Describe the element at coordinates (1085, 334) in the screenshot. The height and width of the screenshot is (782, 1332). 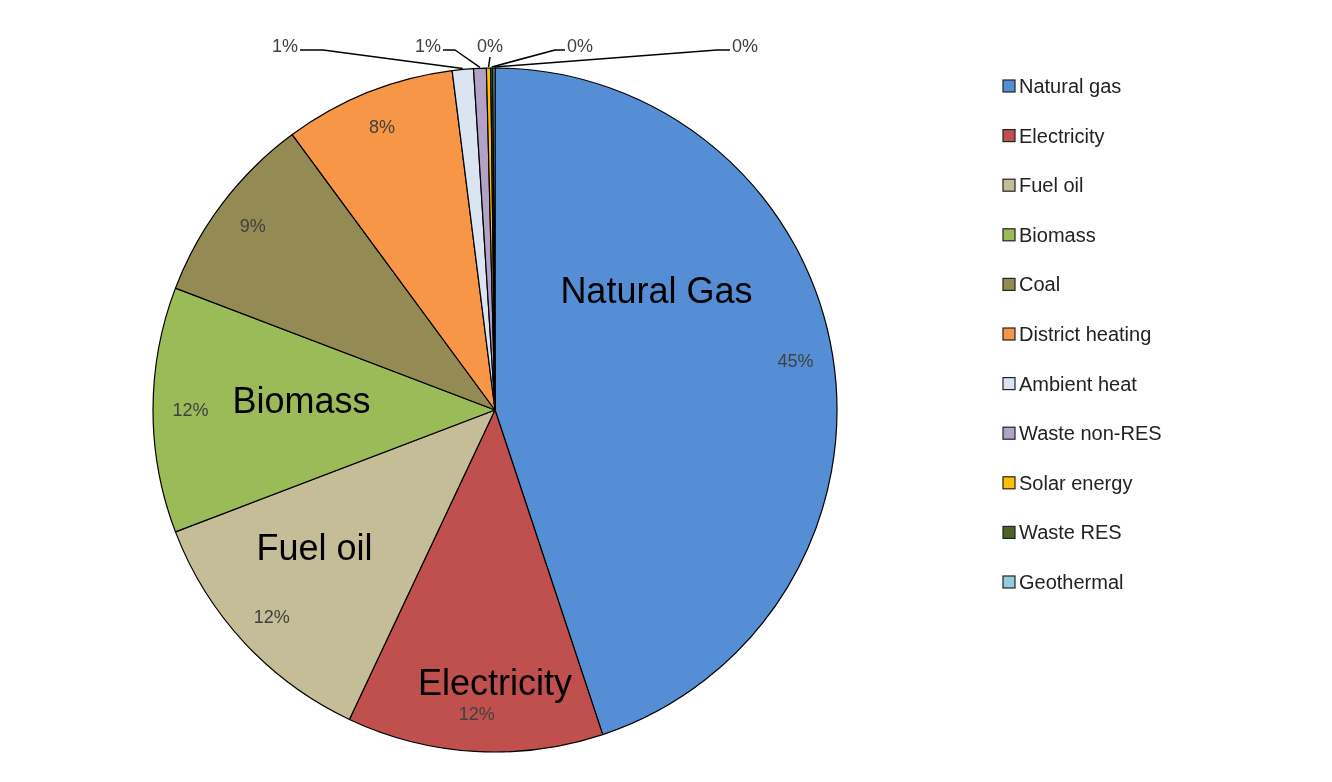
I see `legend-label: District heating` at that location.